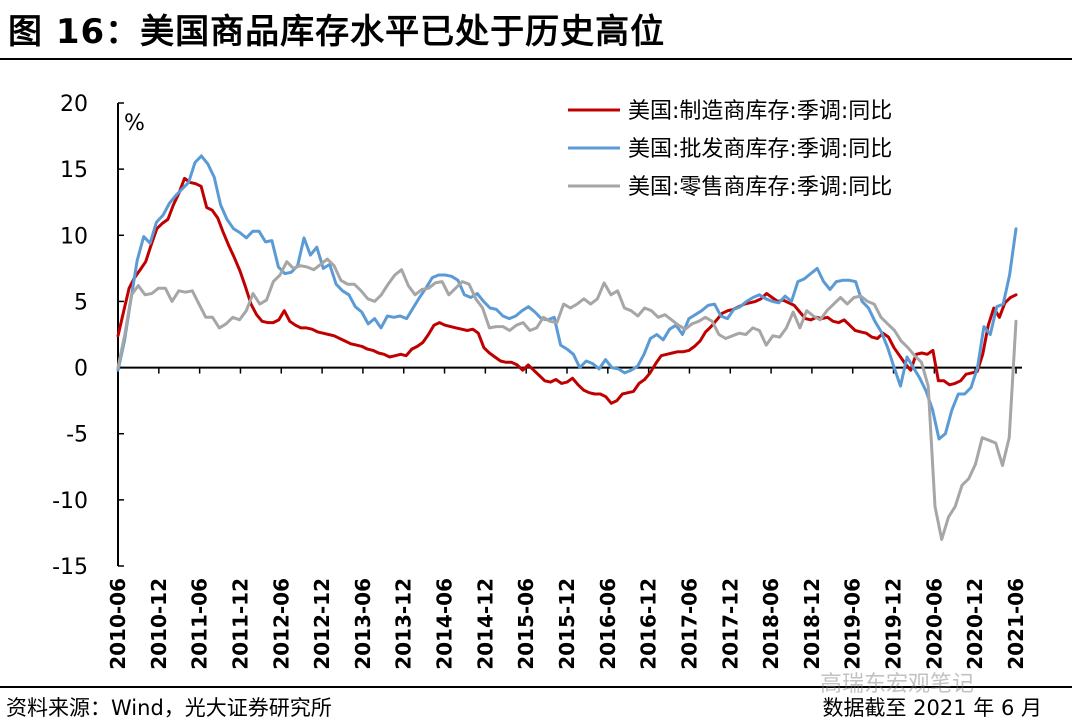  What do you see at coordinates (771, 624) in the screenshot?
I see `x-tick-label: 2018-06` at bounding box center [771, 624].